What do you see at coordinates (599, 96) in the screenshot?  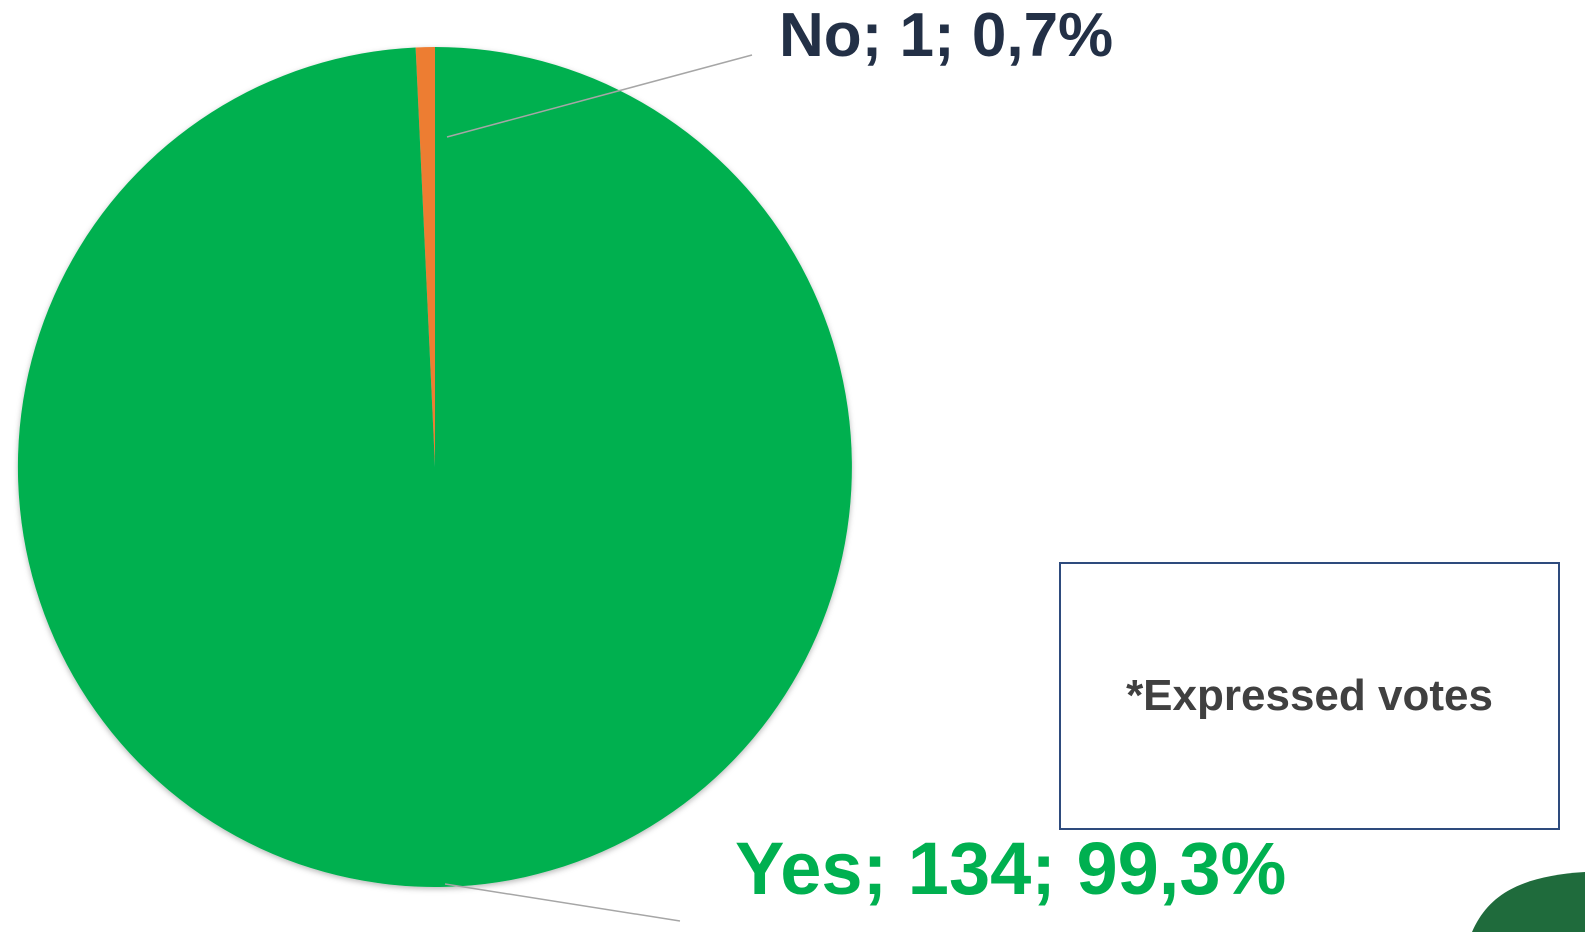 I see `leader-line-no` at bounding box center [599, 96].